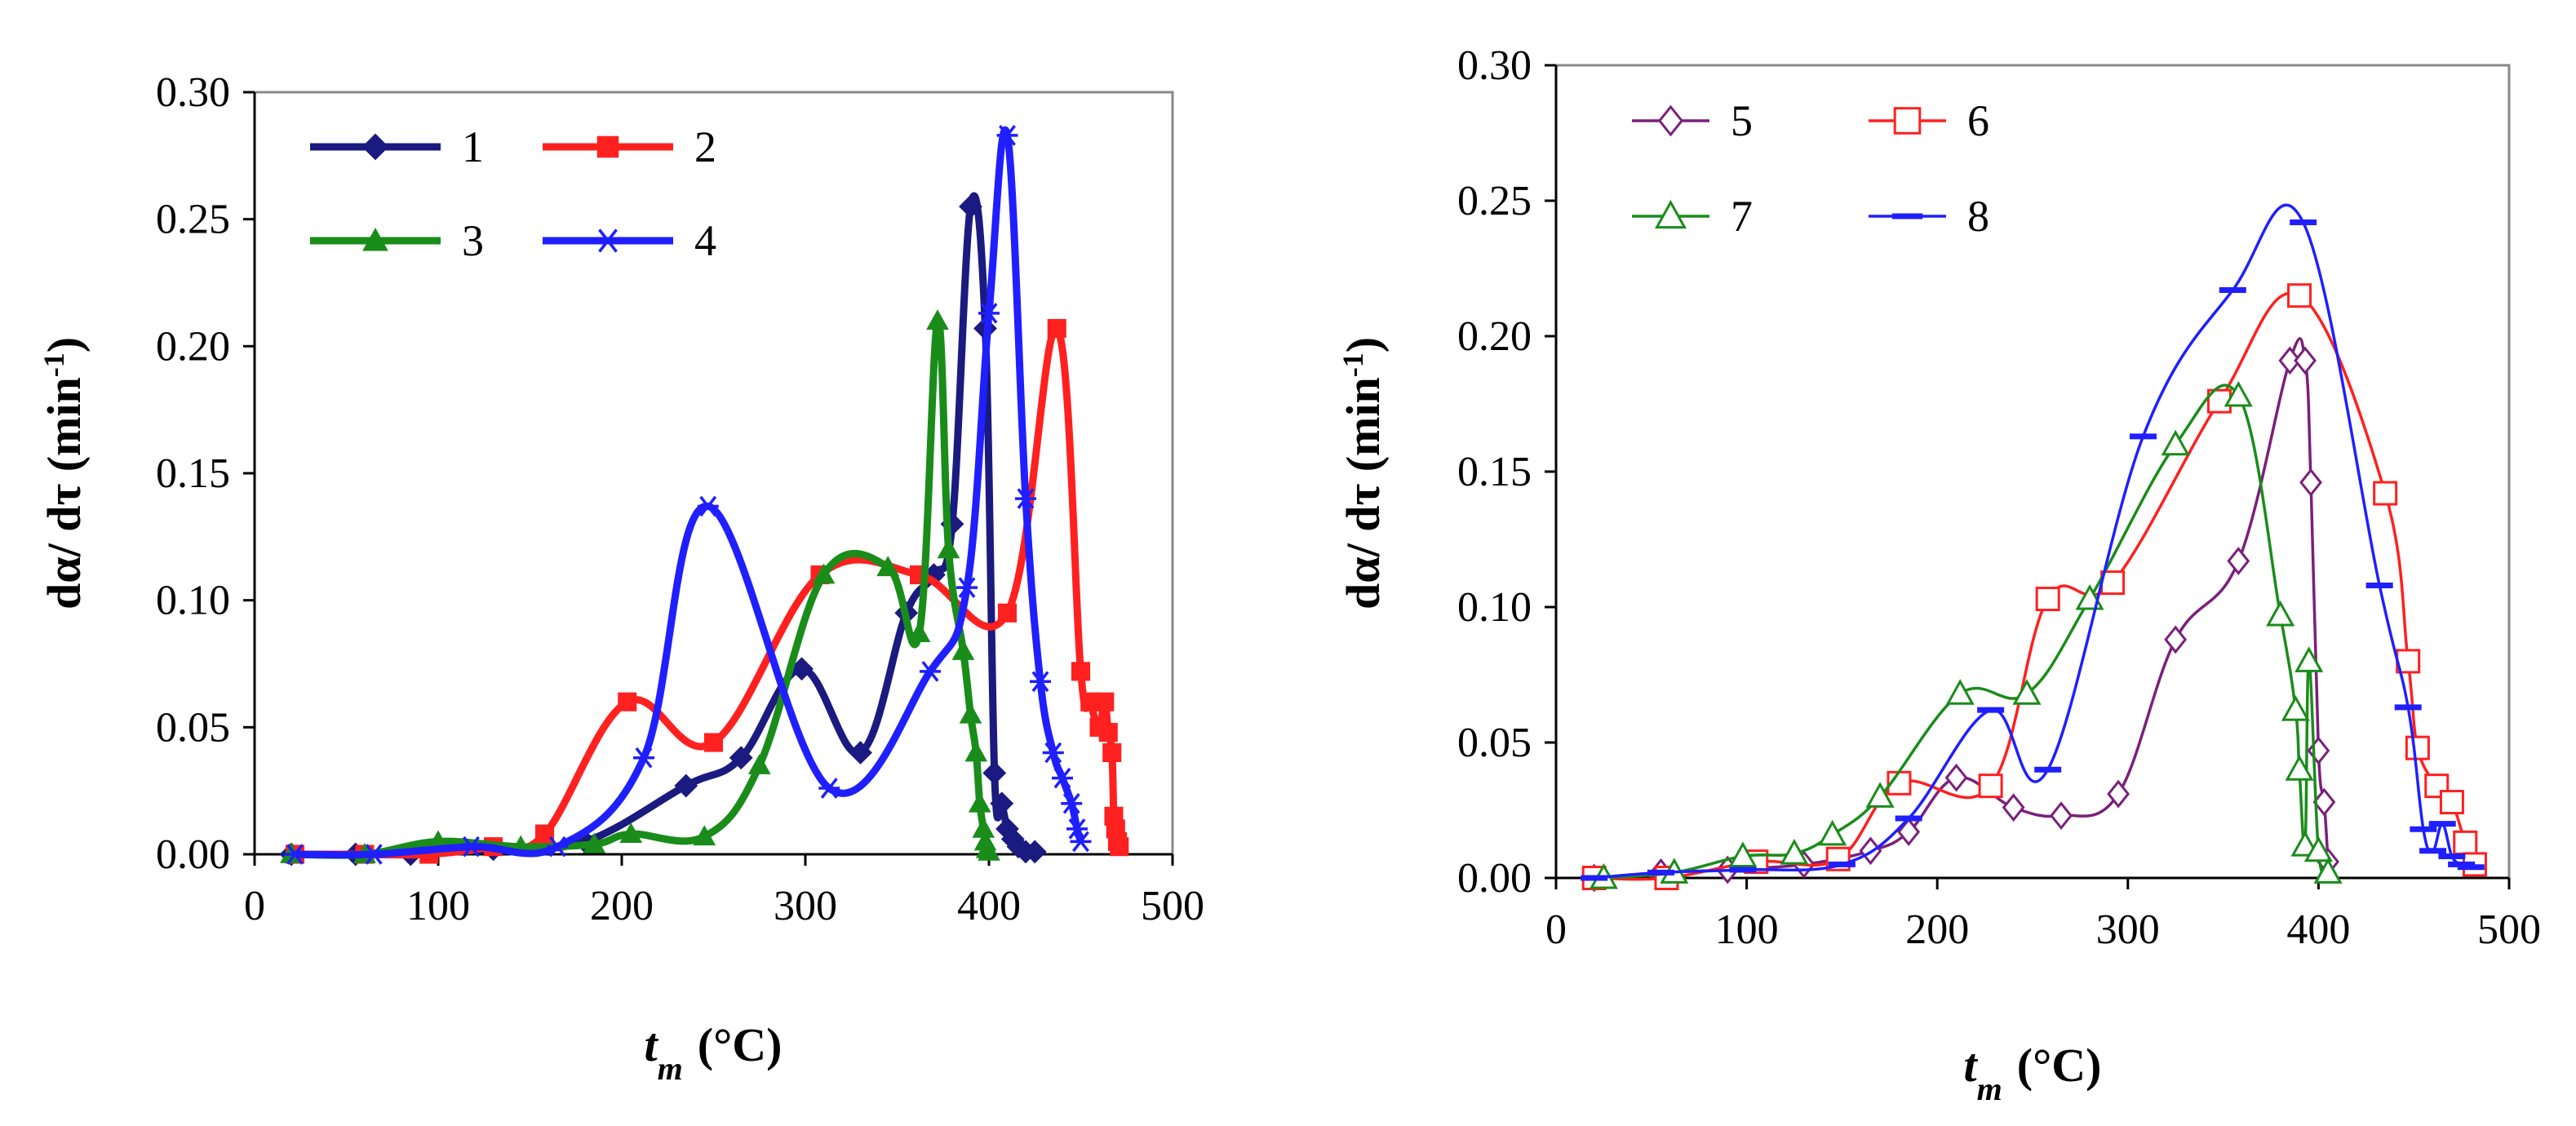 The image size is (2576, 1126). Describe the element at coordinates (1742, 120) in the screenshot. I see `legend-label: 5` at that location.